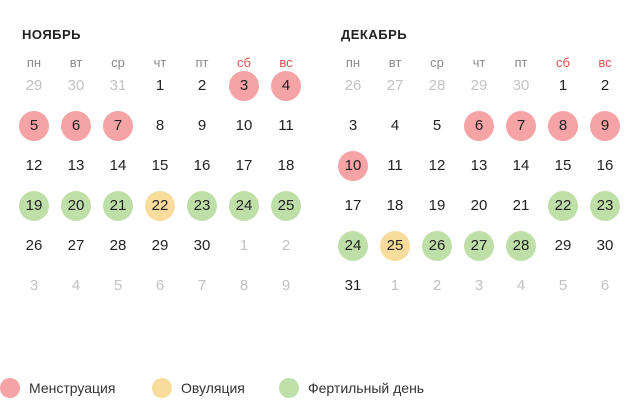 The height and width of the screenshot is (413, 640). What do you see at coordinates (72, 388) in the screenshot?
I see `legend-label: Менструация` at bounding box center [72, 388].